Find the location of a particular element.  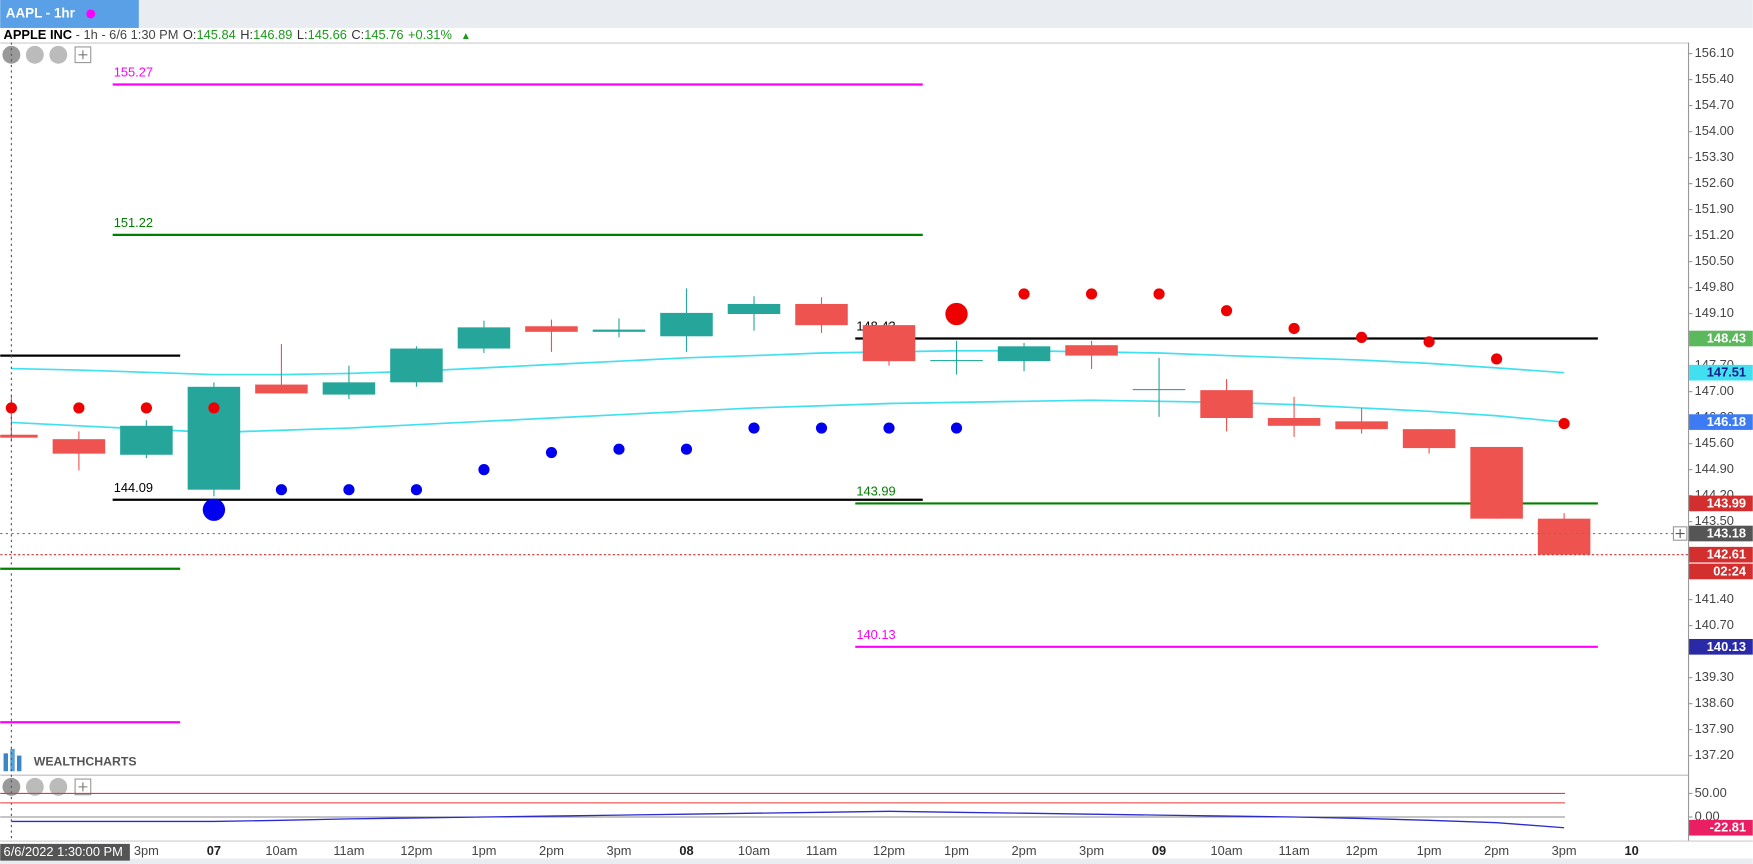

x-tick-label: 12pm is located at coordinates (889, 850).